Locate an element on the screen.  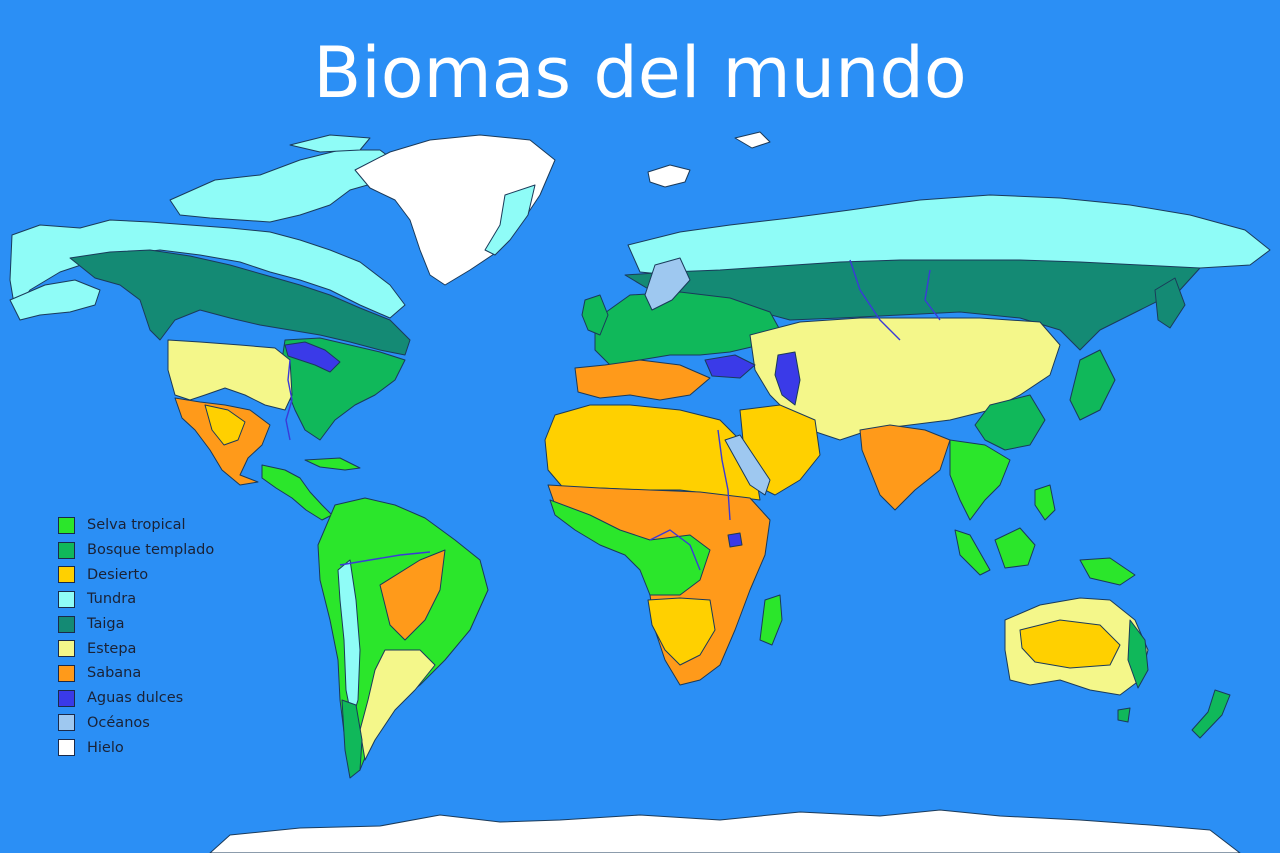
siberian-river is located at coordinates (875, 300).